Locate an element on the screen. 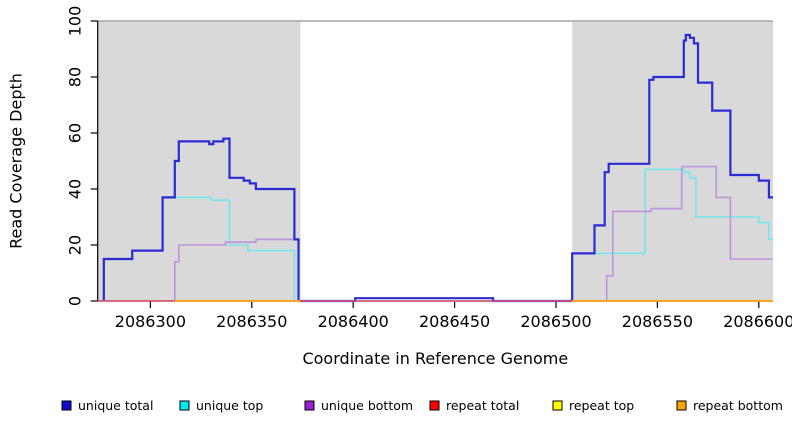 The height and width of the screenshot is (432, 792). x-tick-label: 2086350 is located at coordinates (251, 321).